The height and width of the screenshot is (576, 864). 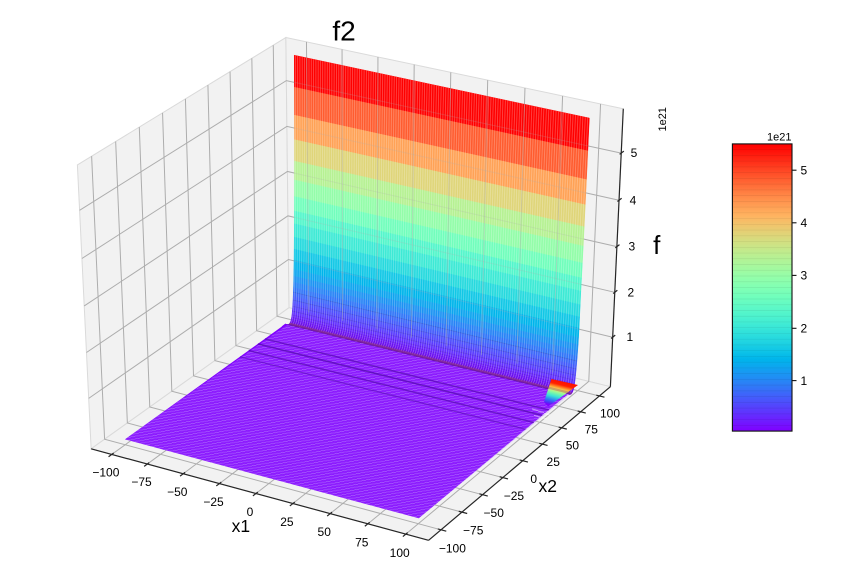 I want to click on svg-text: f, so click(x=657, y=245).